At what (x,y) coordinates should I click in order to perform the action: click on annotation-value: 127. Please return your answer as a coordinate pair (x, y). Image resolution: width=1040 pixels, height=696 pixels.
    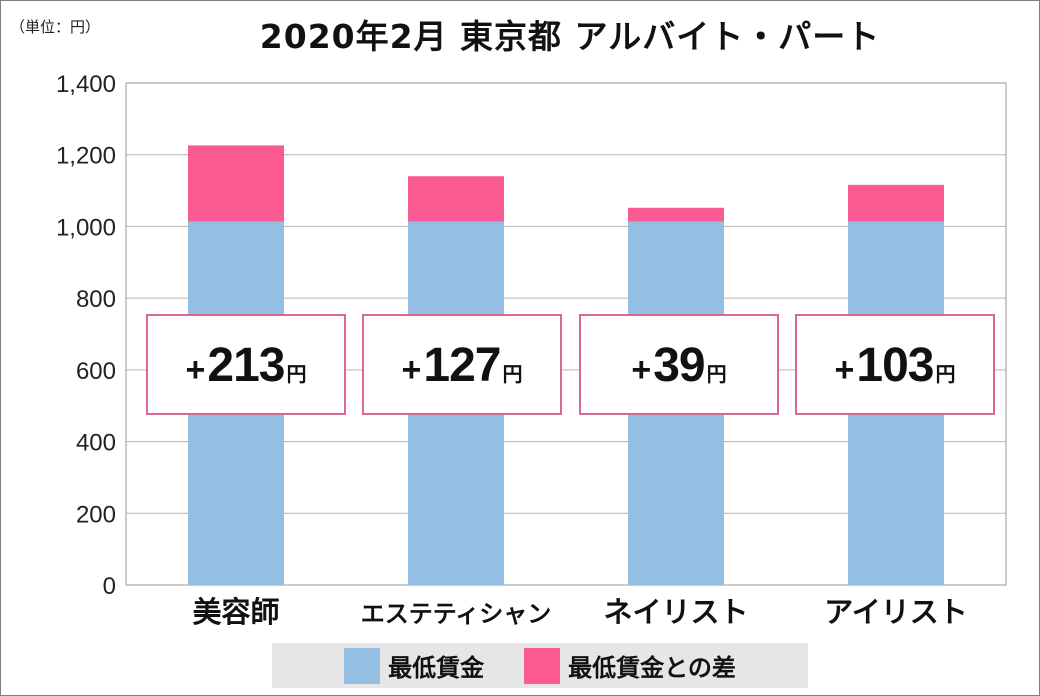
    Looking at the image, I should click on (462, 365).